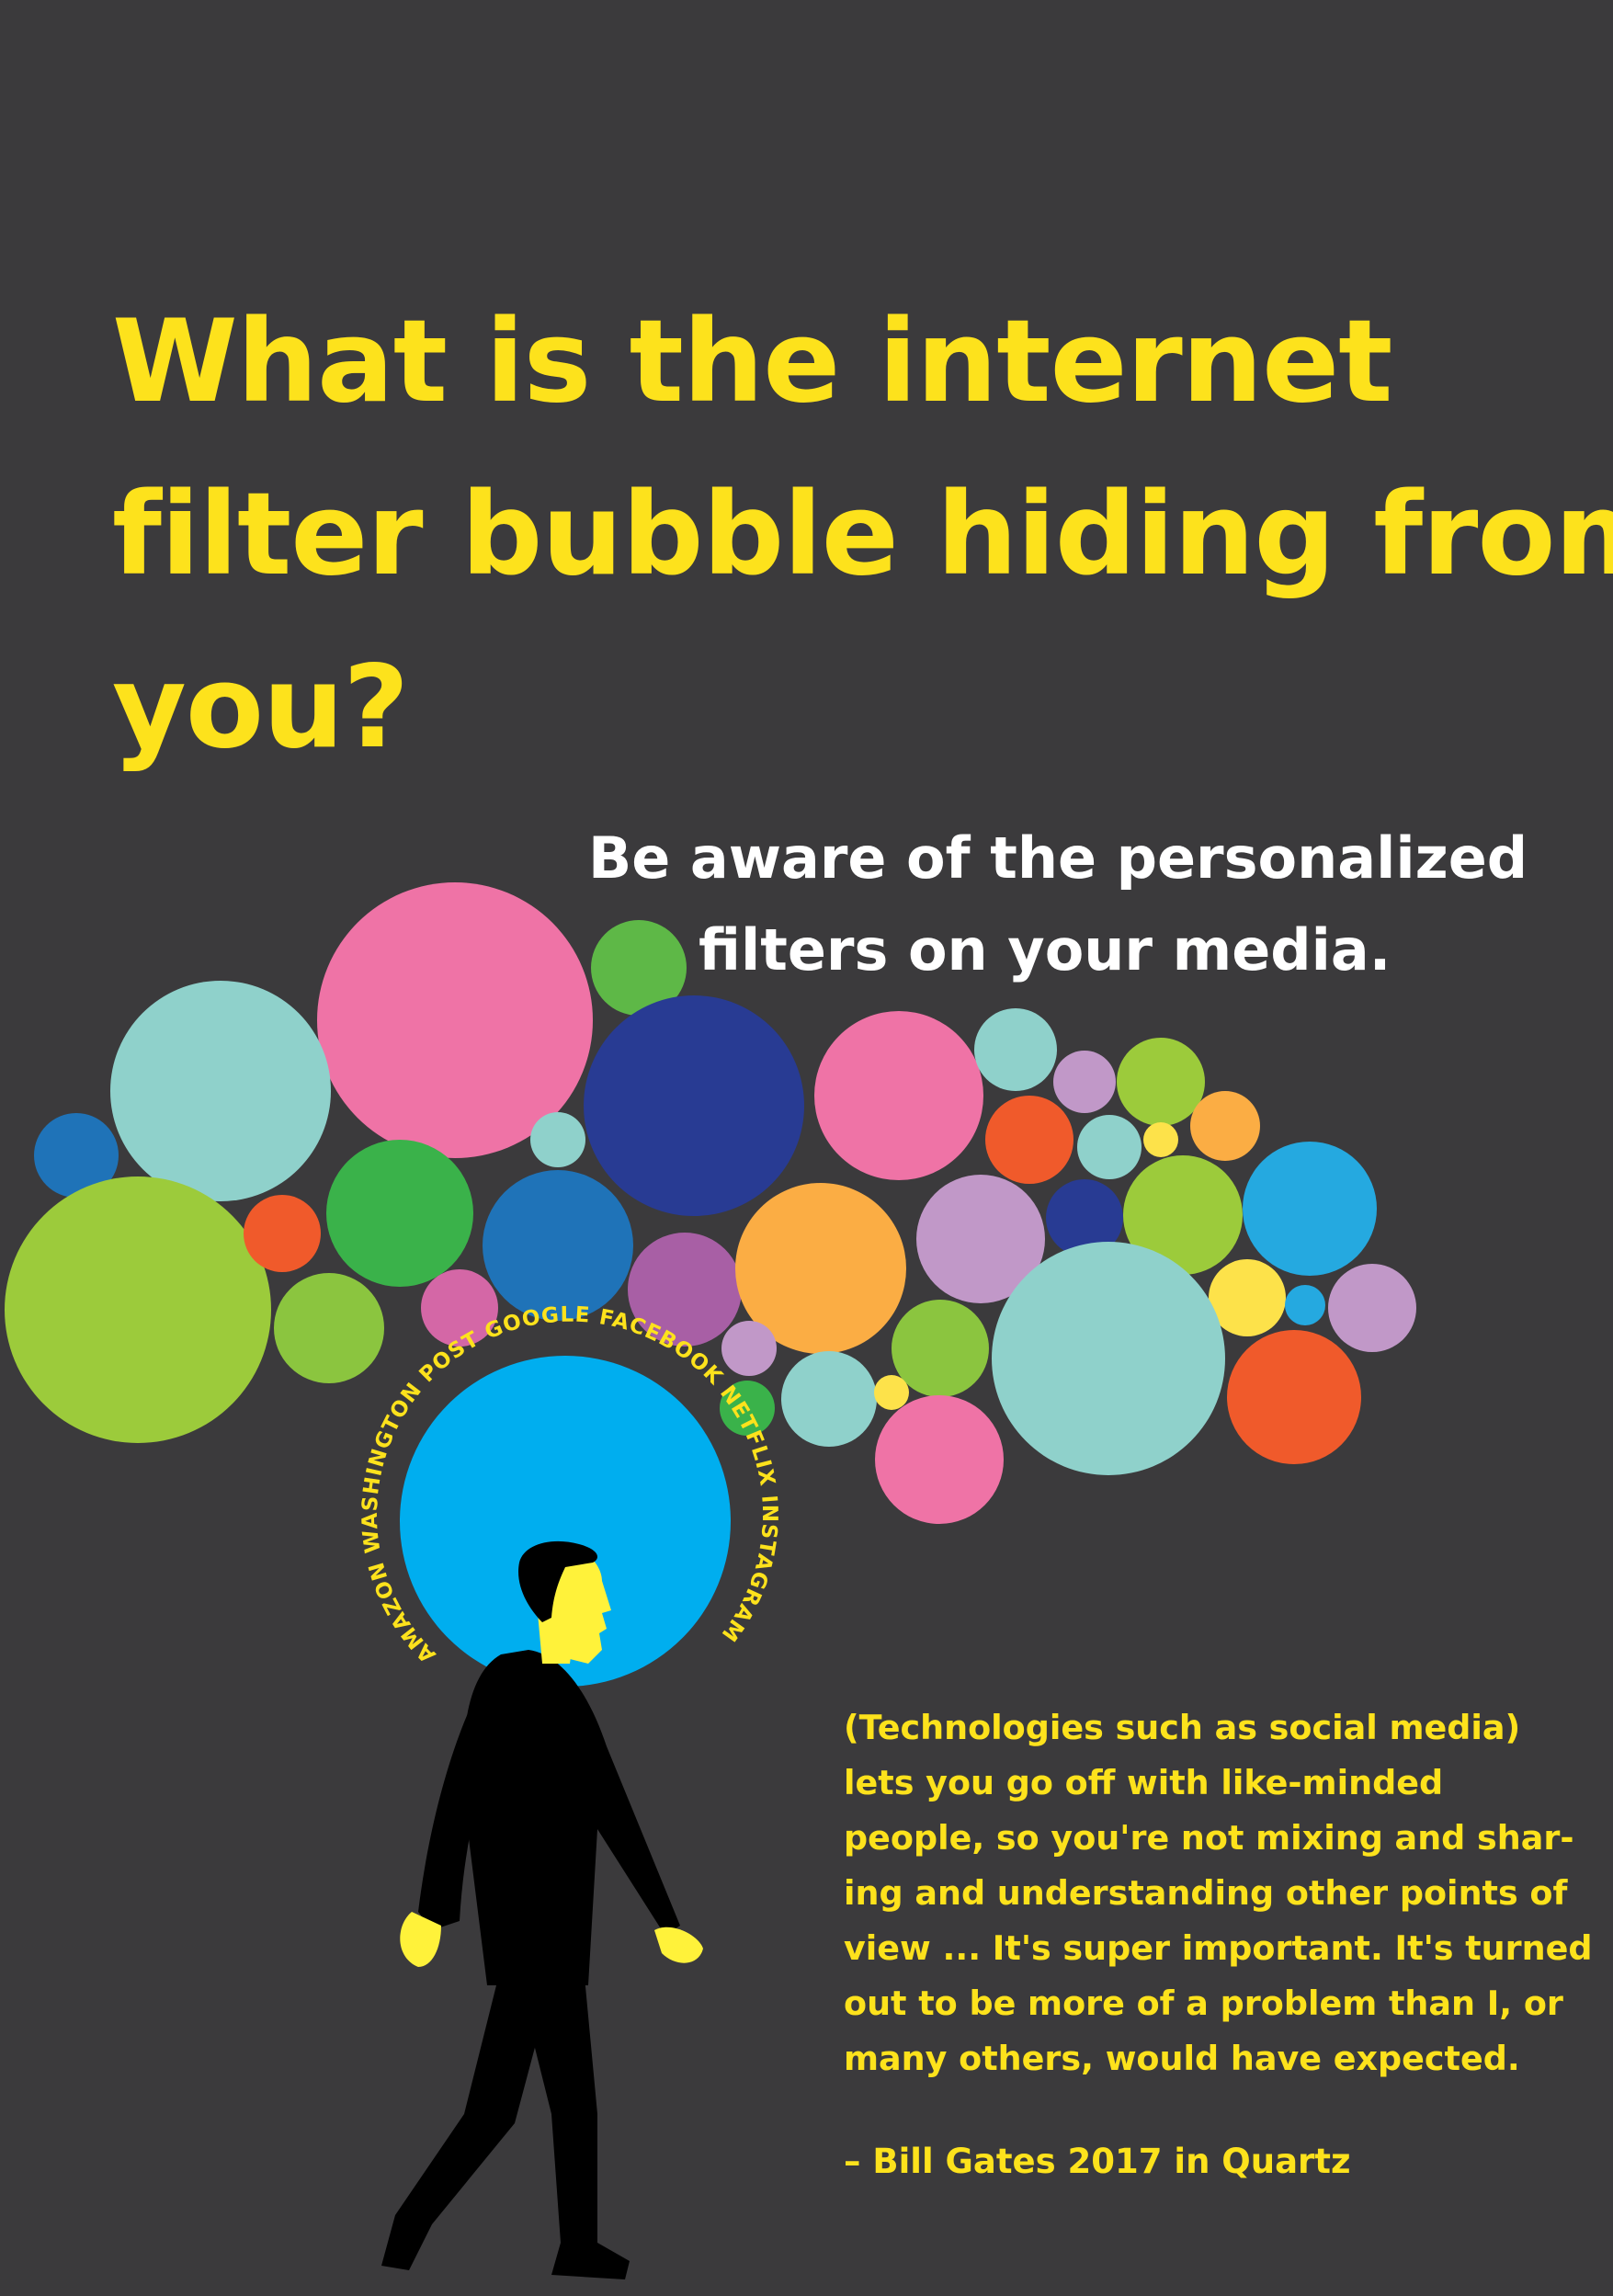  What do you see at coordinates (1206, 1893) in the screenshot?
I see `quote-line: ing and understanding other points of` at bounding box center [1206, 1893].